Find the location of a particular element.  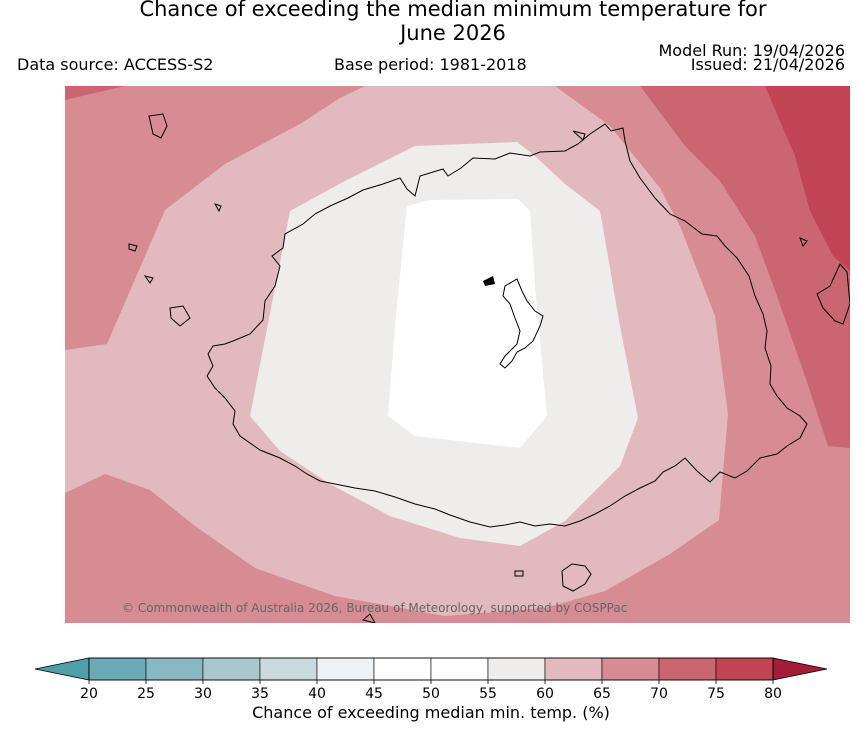

colorbar-tick-50: 50 is located at coordinates (431, 694).